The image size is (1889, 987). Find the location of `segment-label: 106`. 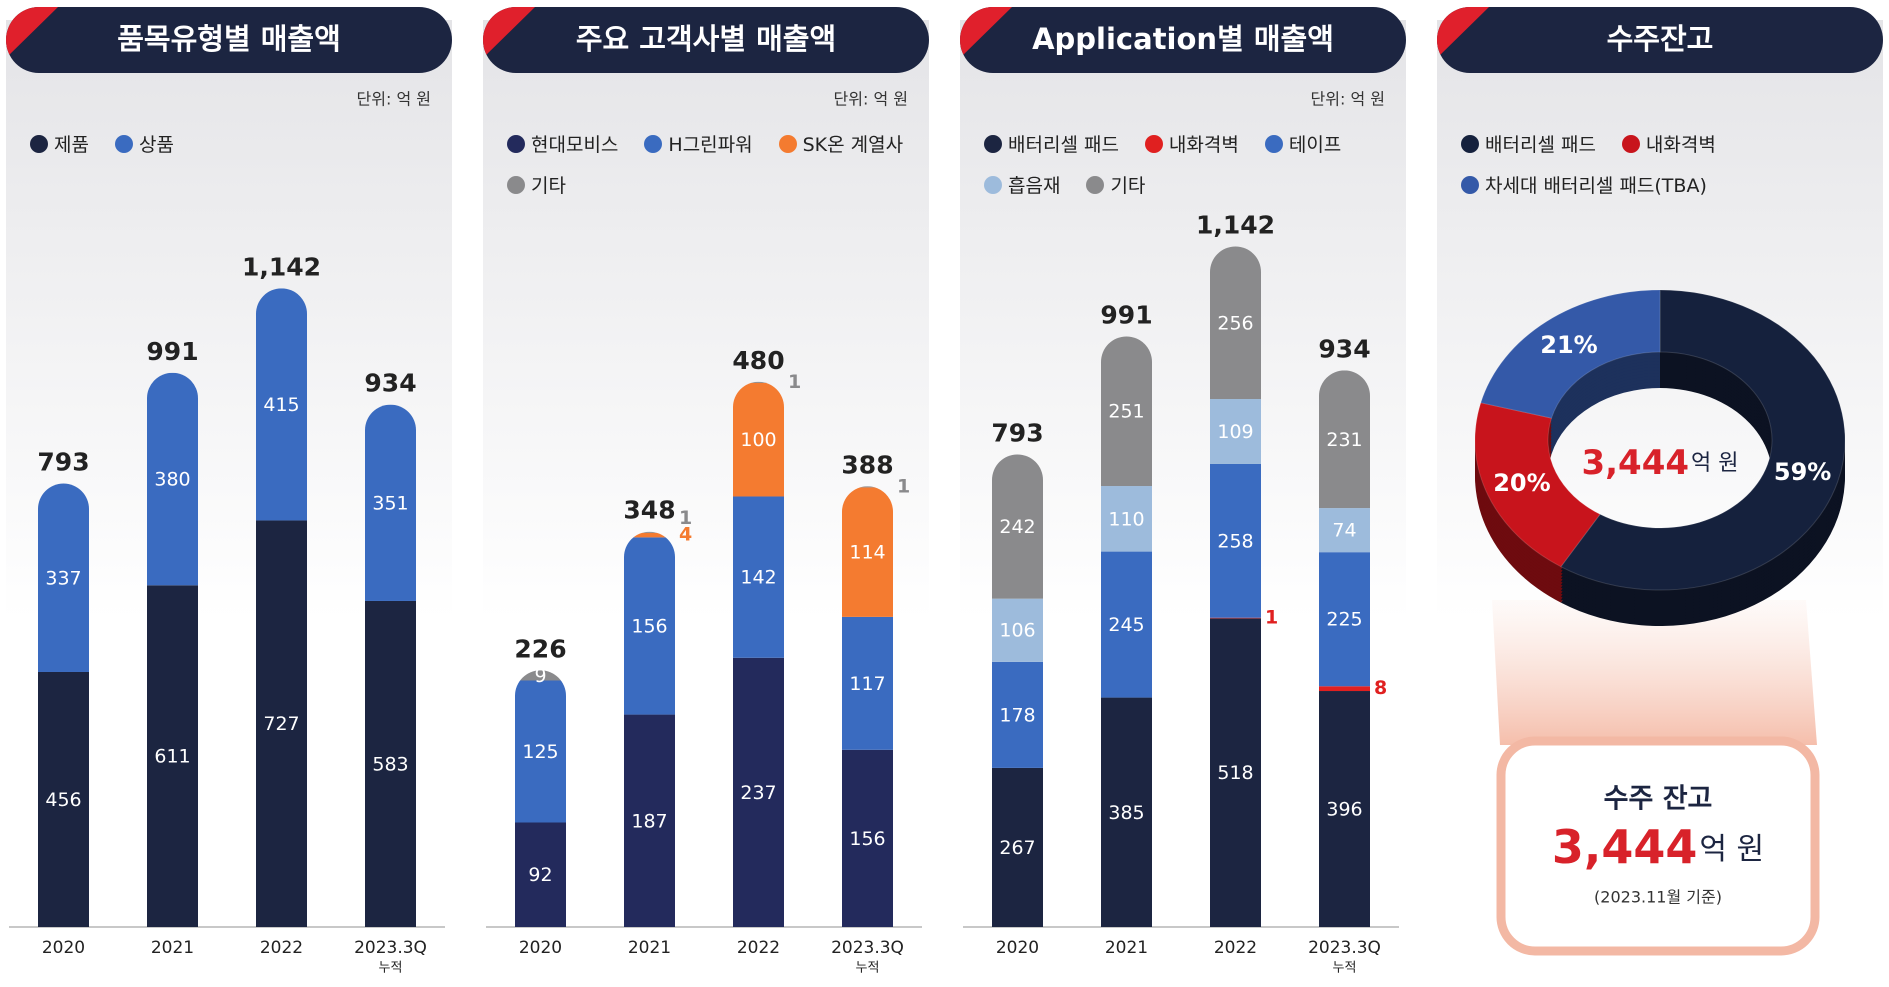

segment-label: 106 is located at coordinates (1017, 631).